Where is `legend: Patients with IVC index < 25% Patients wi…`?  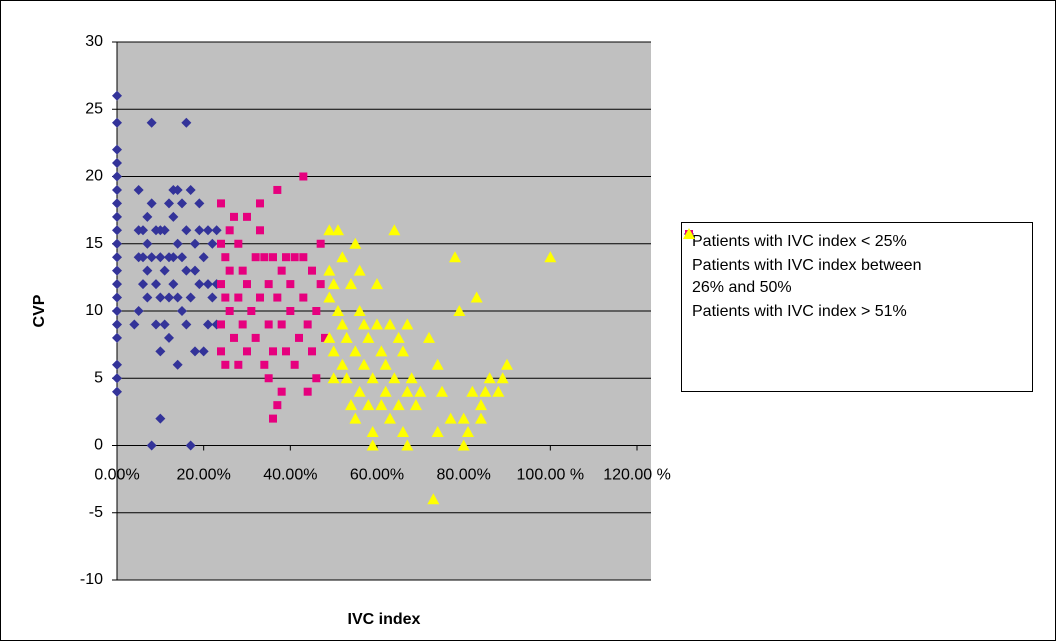 legend: Patients with IVC index < 25% Patients wi… is located at coordinates (857, 307).